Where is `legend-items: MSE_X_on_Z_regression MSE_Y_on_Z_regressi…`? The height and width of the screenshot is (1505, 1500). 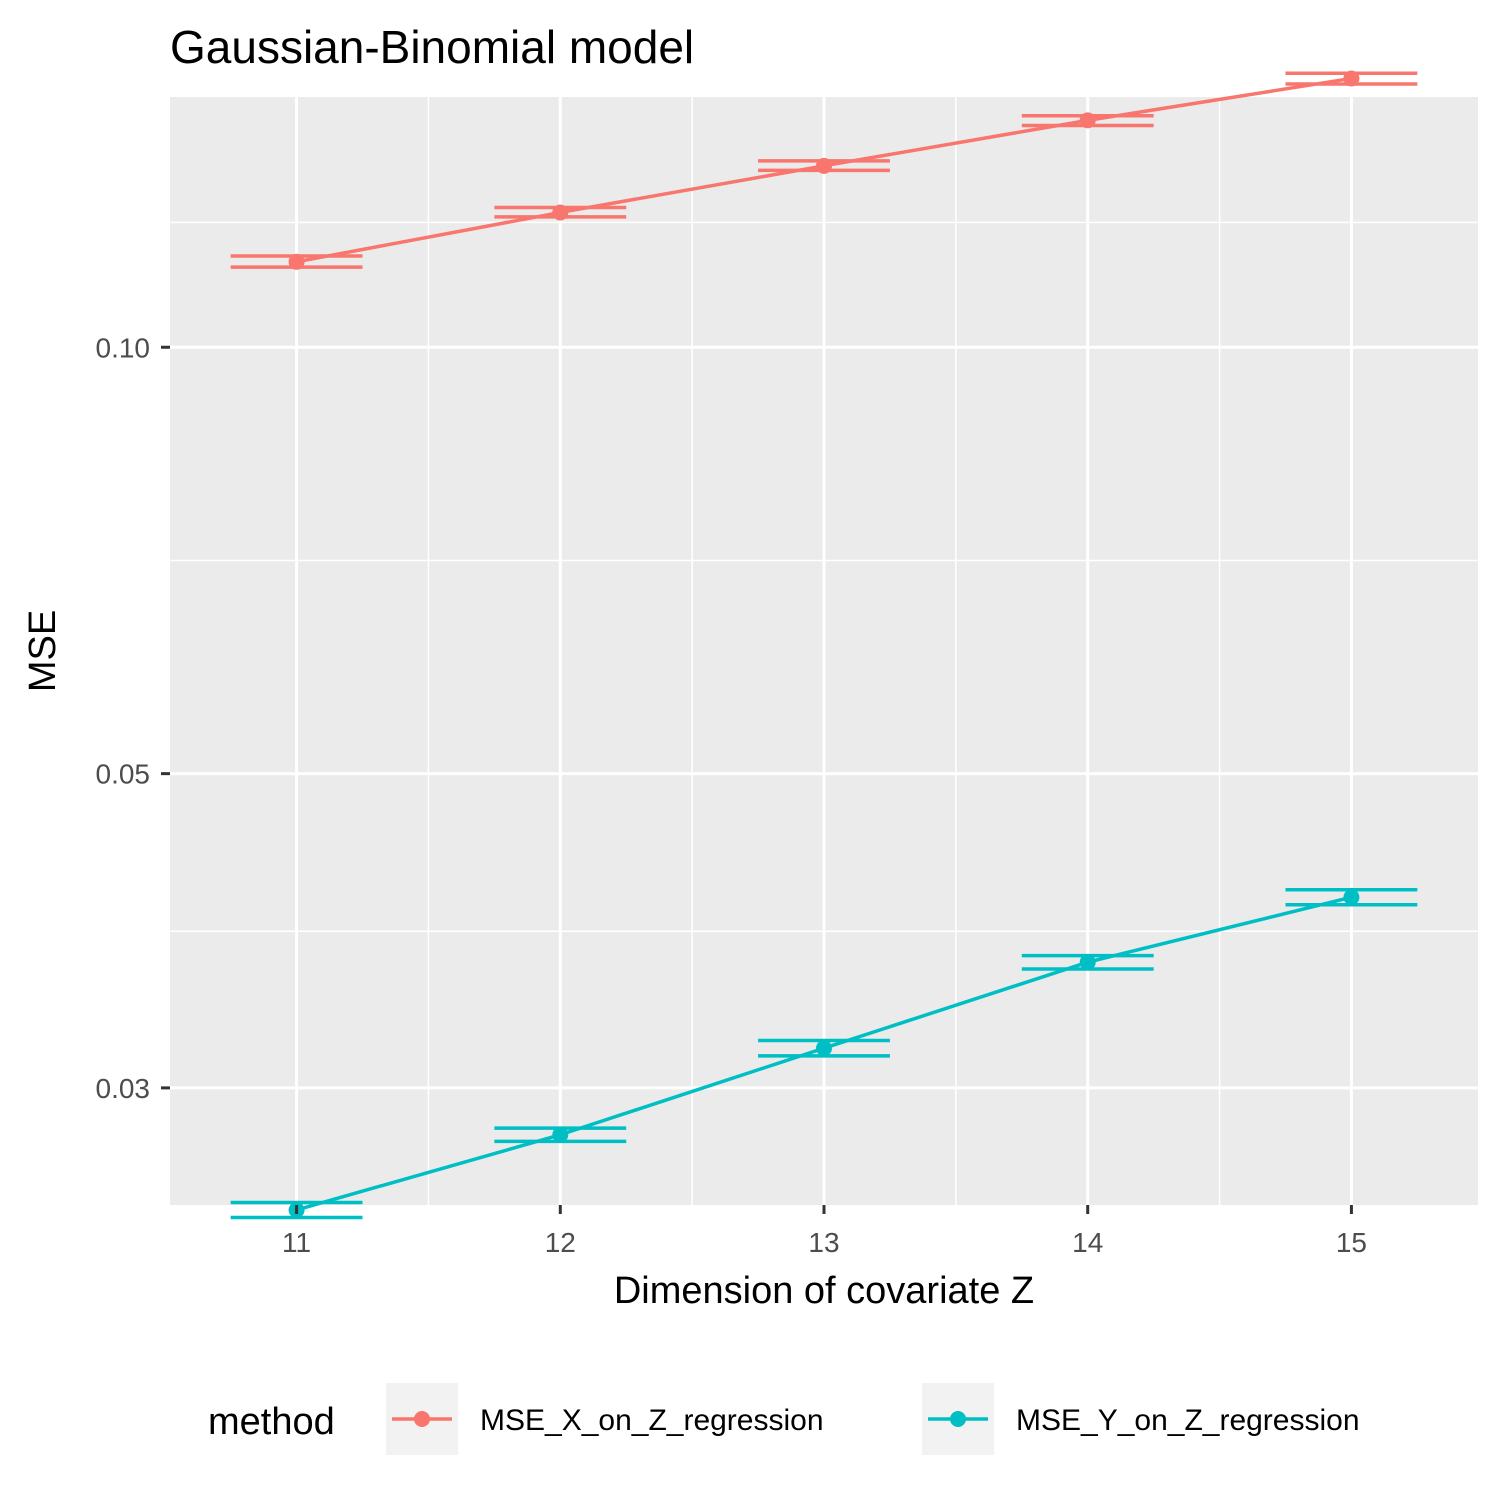
legend-items: MSE_X_on_Z_regression MSE_Y_on_Z_regressi… is located at coordinates (873, 1419).